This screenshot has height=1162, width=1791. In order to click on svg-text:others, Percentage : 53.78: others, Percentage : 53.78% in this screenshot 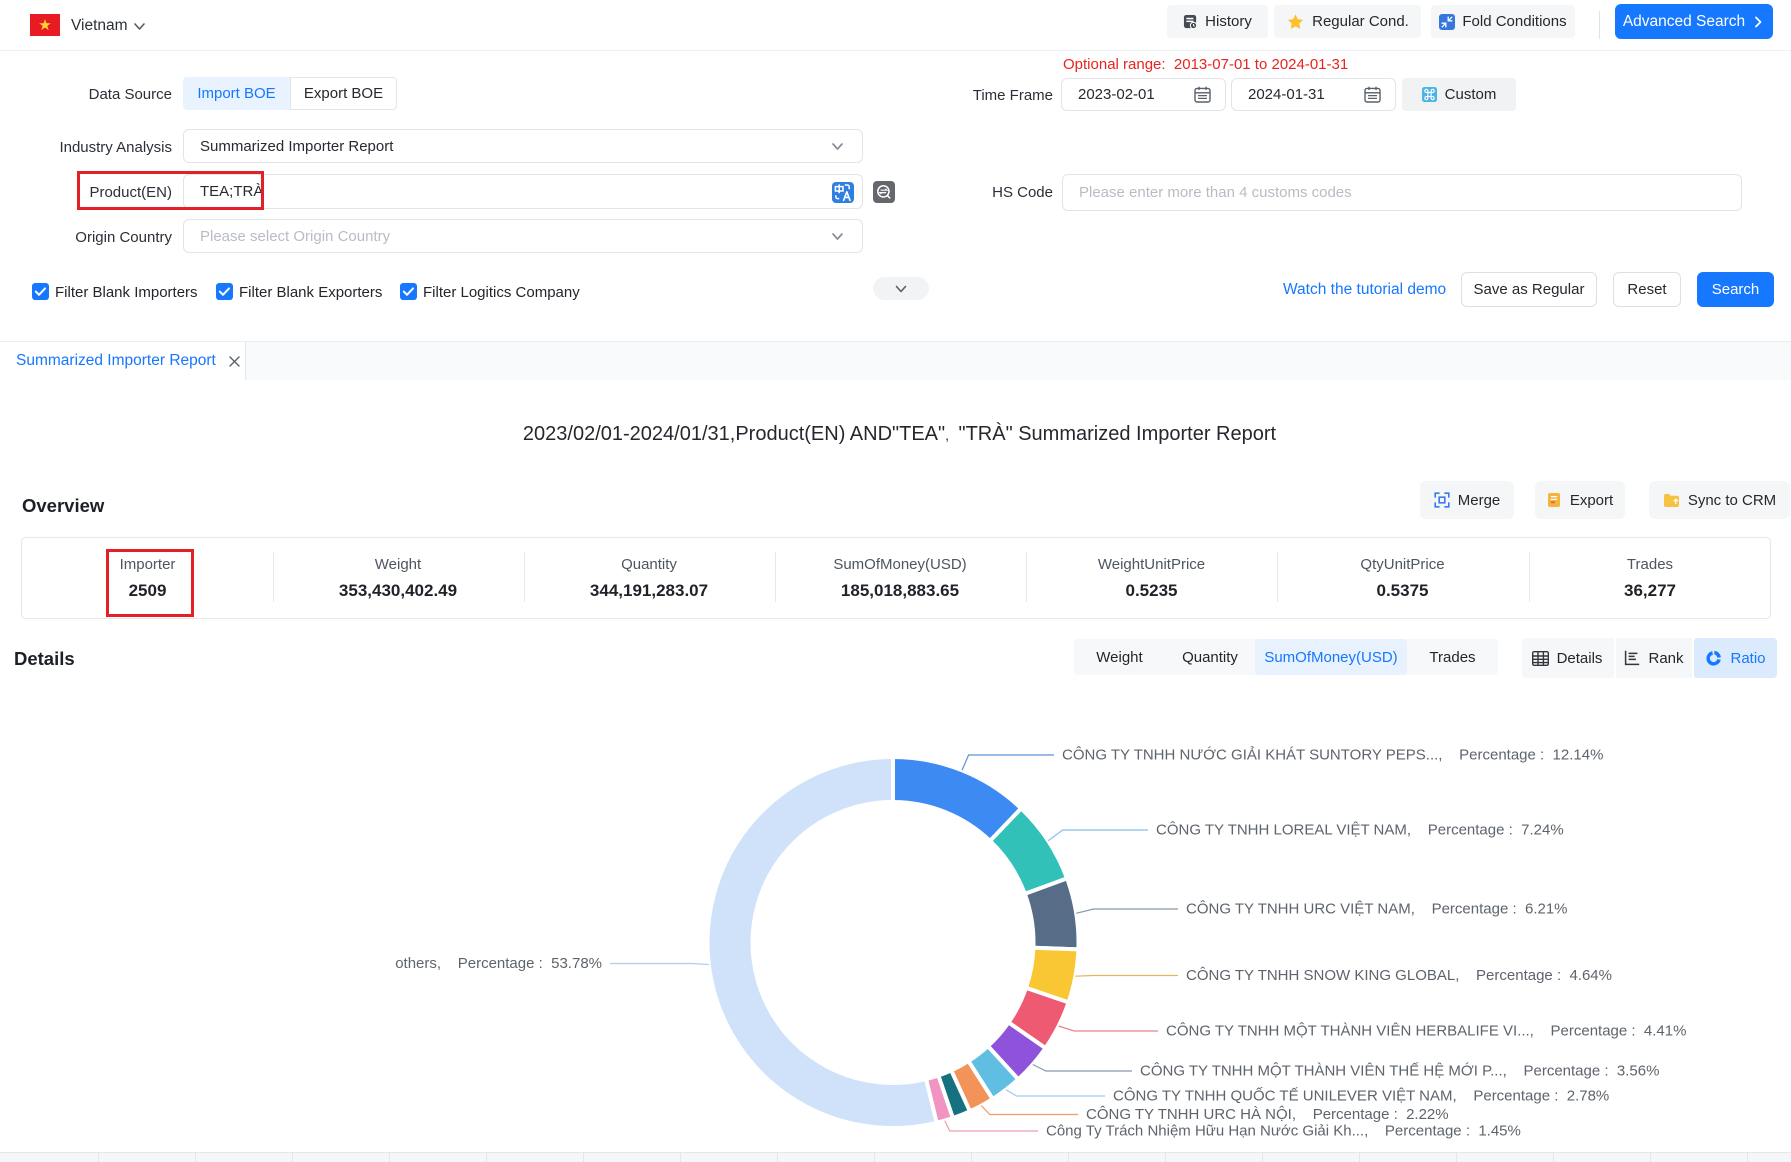, I will do `click(498, 963)`.